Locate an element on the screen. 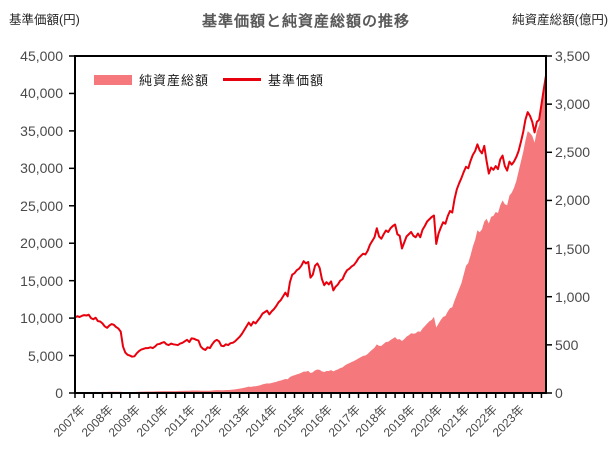  y-left-tick-label: 0 is located at coordinates (59, 393).